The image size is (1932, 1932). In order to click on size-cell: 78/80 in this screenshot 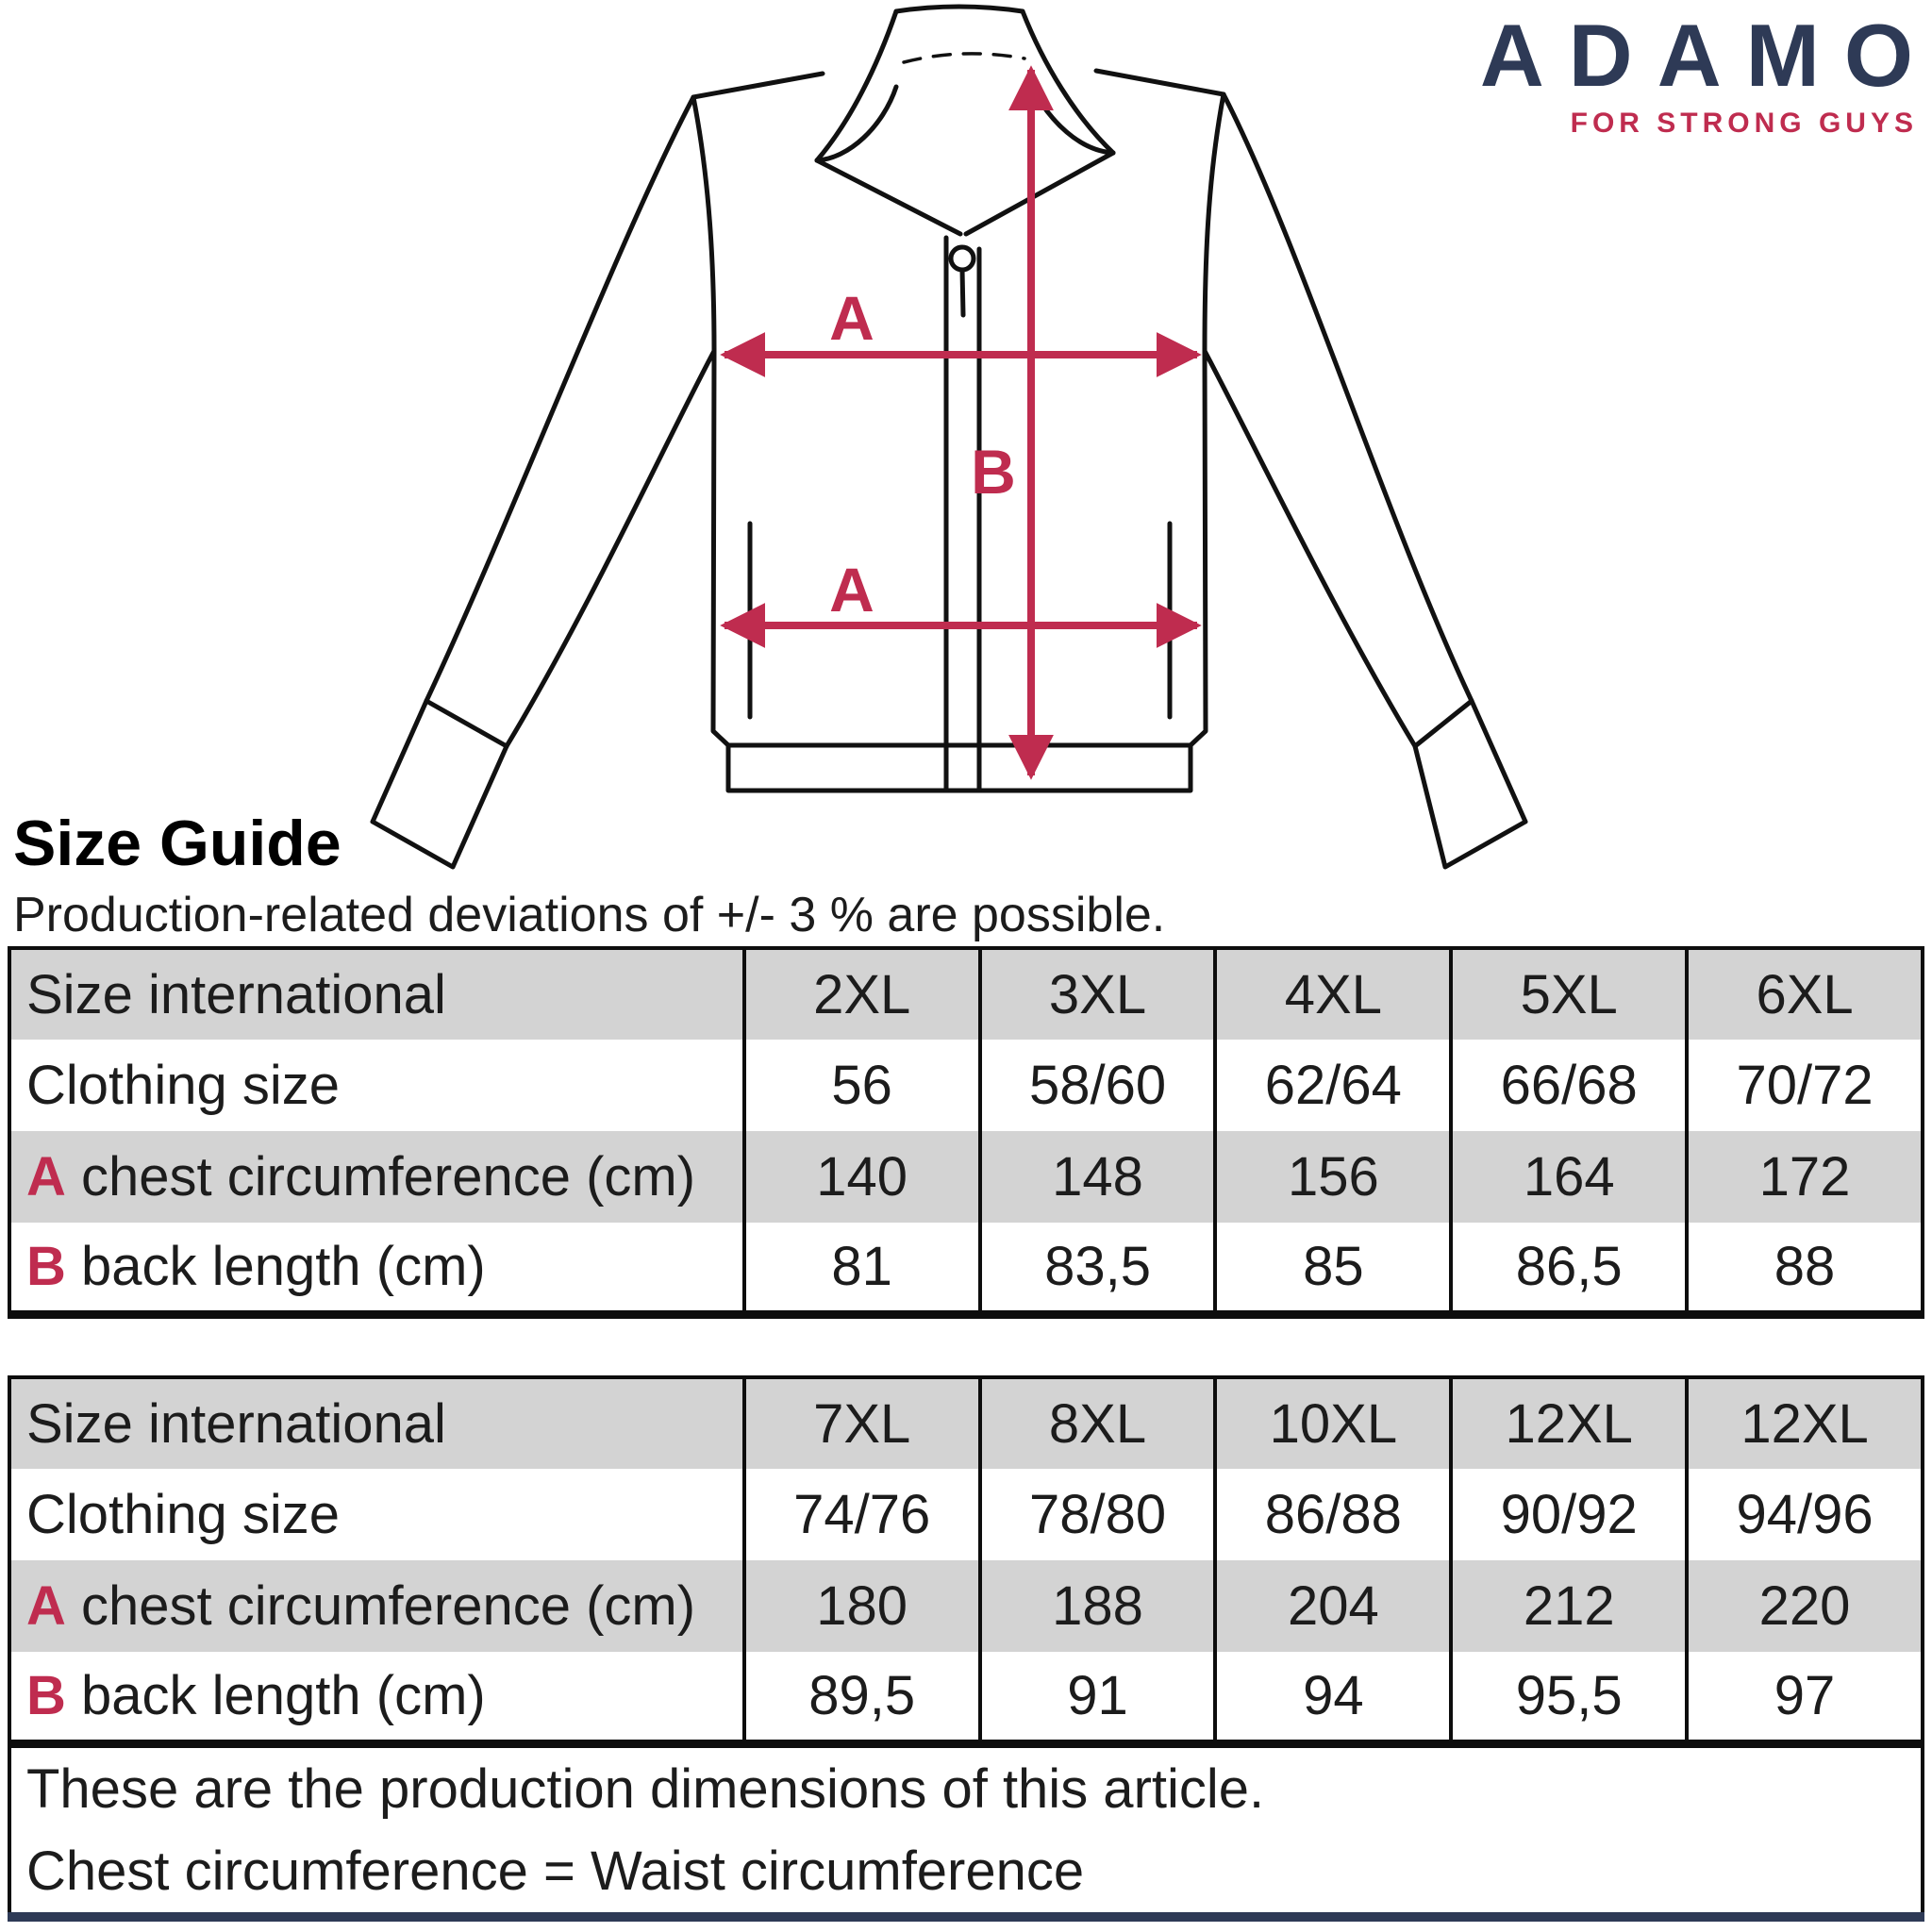, I will do `click(1096, 1515)`.